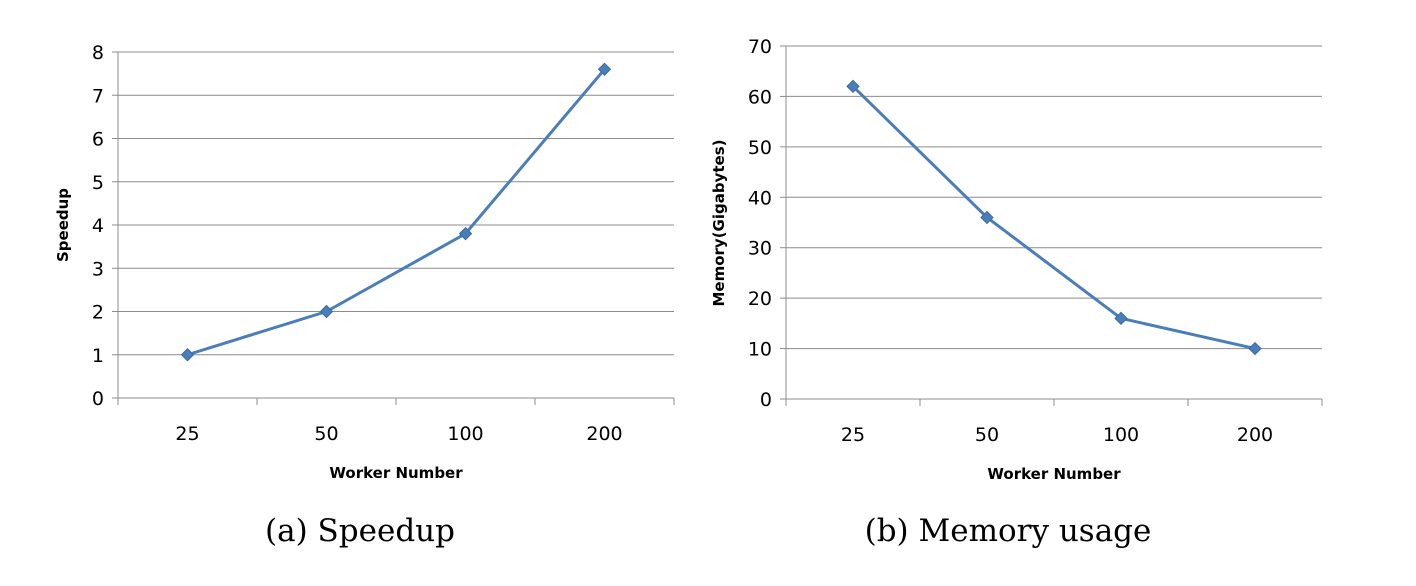 The width and height of the screenshot is (1416, 586). What do you see at coordinates (760, 97) in the screenshot?
I see `y-tick-label: 60` at bounding box center [760, 97].